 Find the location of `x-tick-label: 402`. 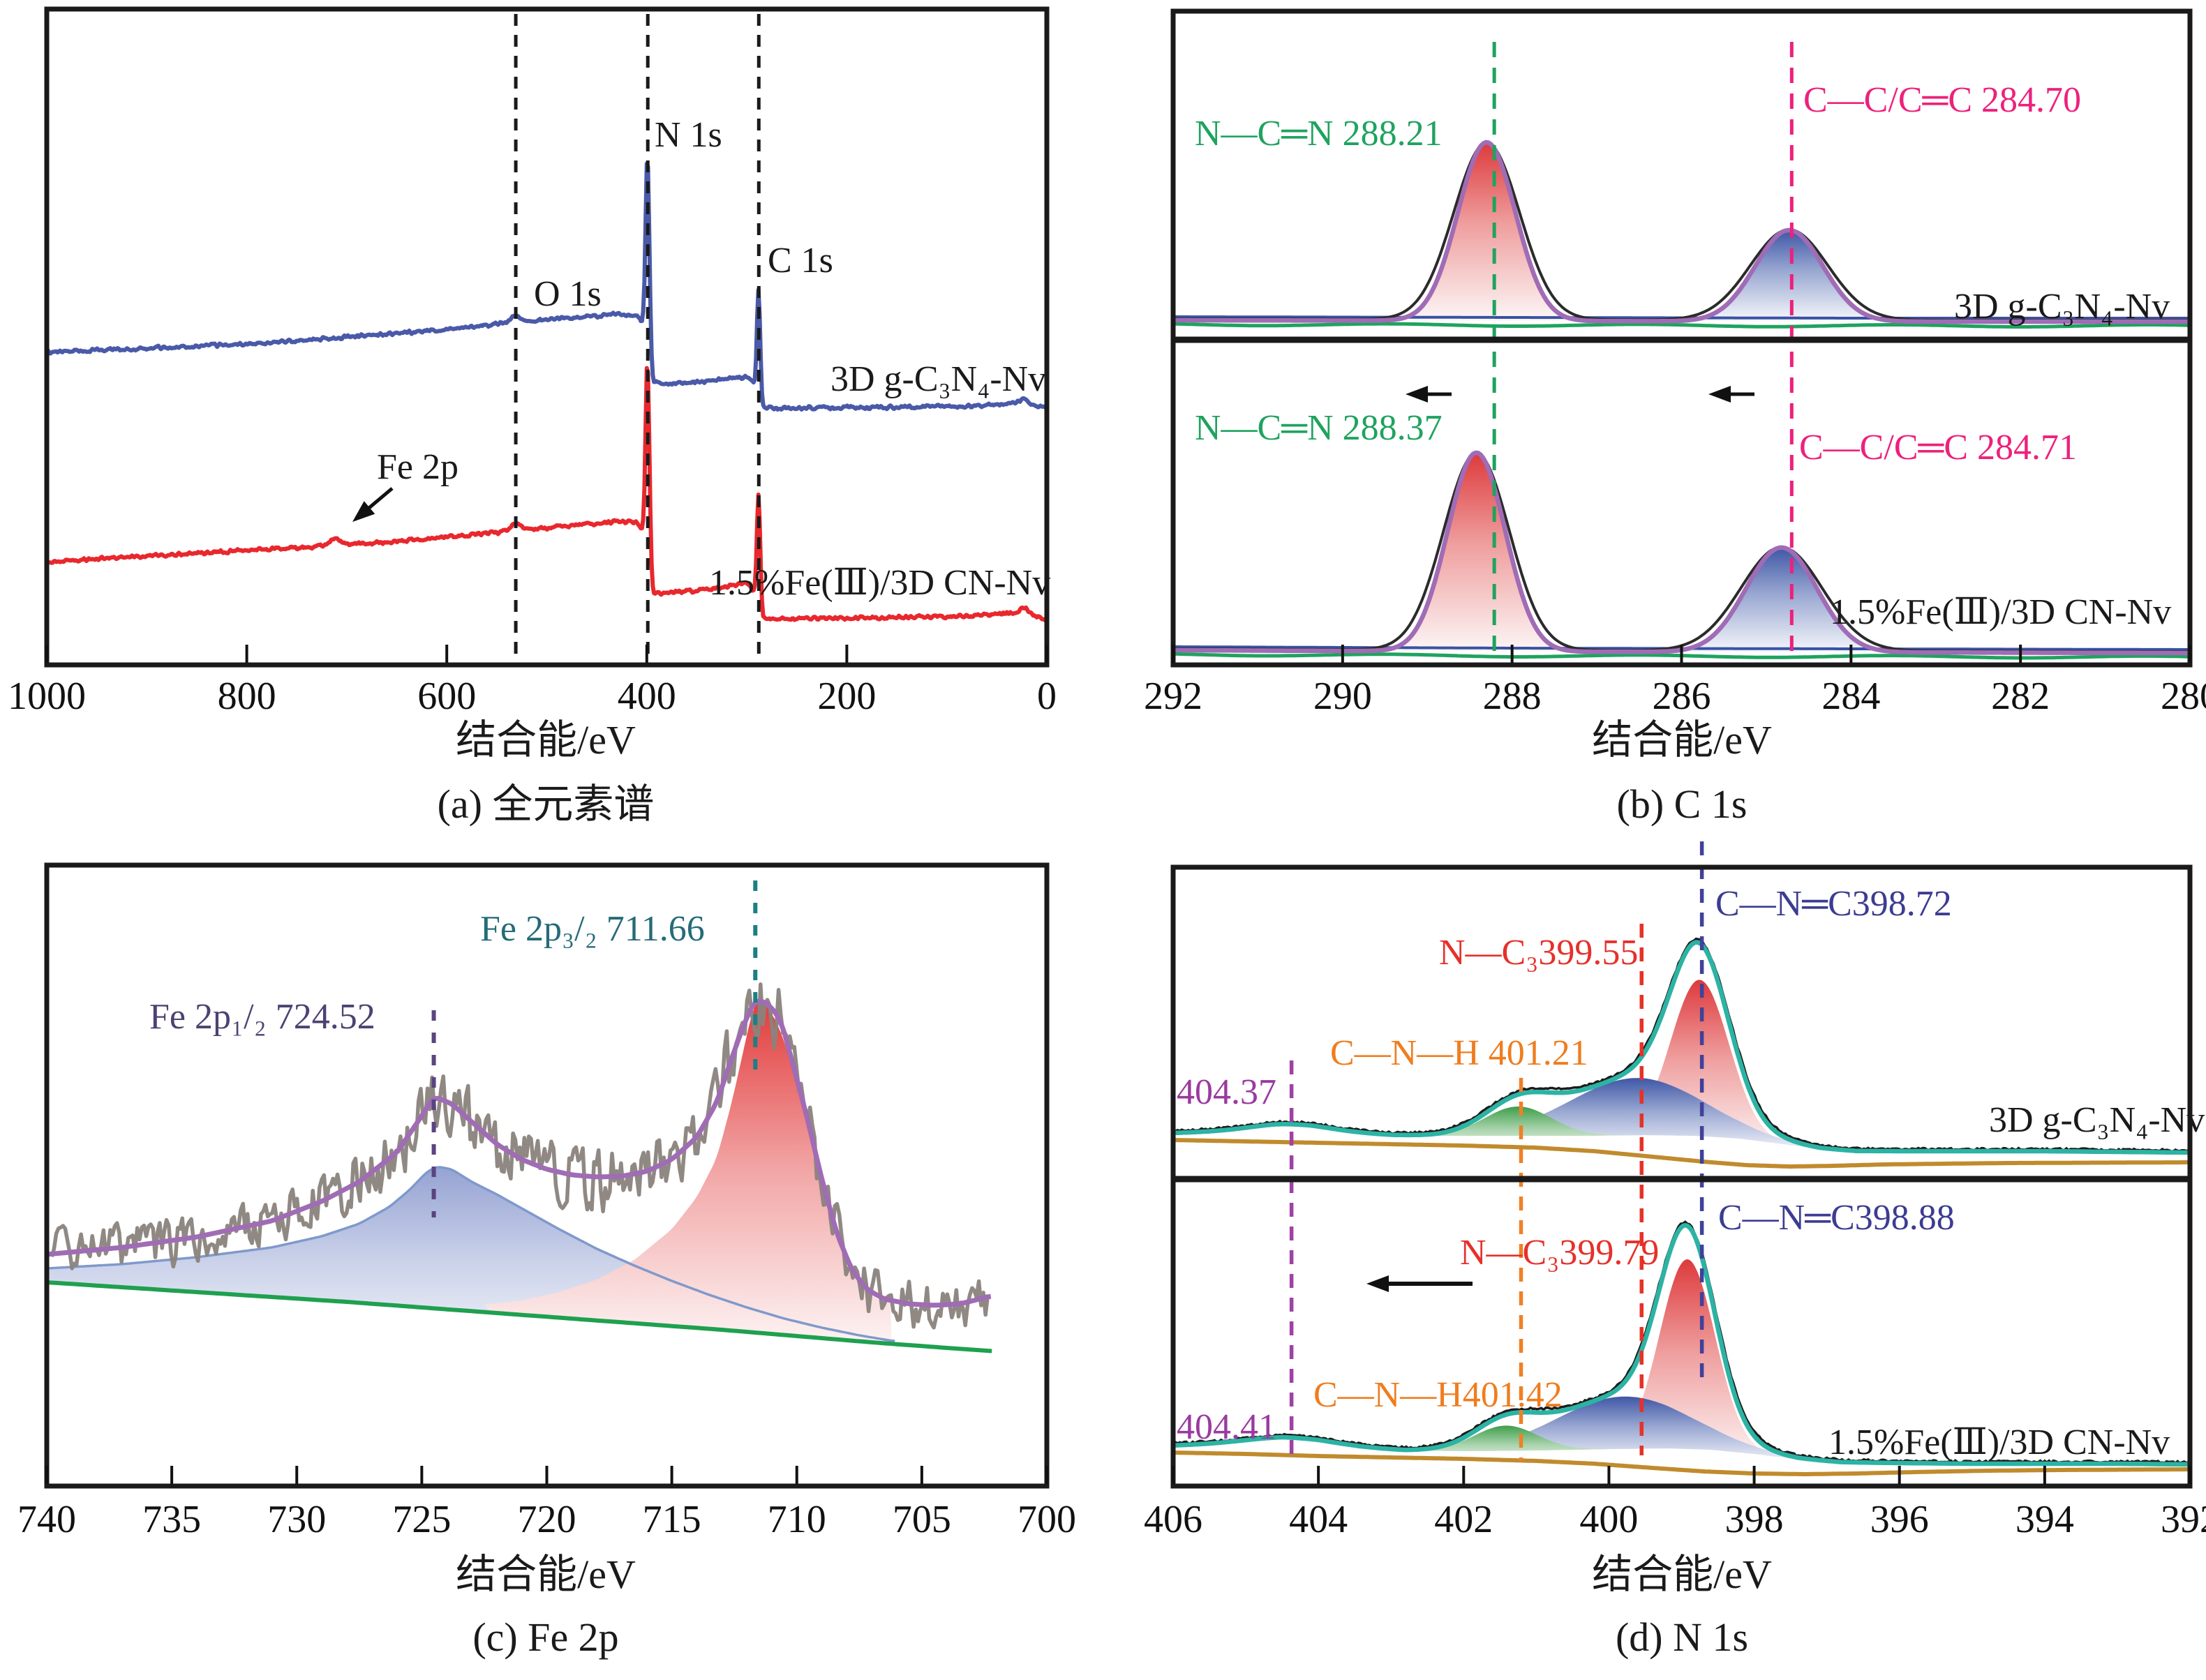

x-tick-label: 402 is located at coordinates (1463, 1519).